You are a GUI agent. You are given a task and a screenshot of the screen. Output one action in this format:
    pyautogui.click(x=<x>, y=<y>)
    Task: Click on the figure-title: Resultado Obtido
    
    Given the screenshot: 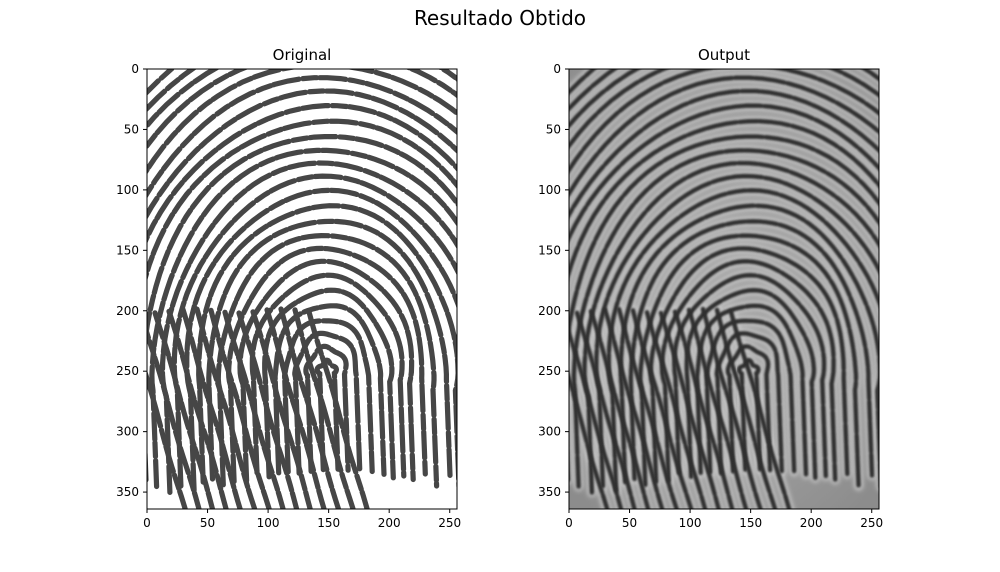 What is the action you would take?
    pyautogui.click(x=500, y=18)
    